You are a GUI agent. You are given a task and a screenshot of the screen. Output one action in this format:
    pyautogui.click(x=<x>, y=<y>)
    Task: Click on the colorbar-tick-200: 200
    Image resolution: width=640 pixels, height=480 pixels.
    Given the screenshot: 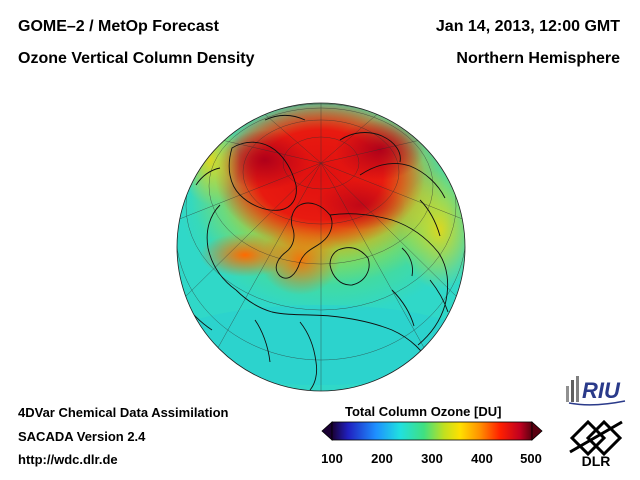 What is the action you would take?
    pyautogui.click(x=382, y=458)
    